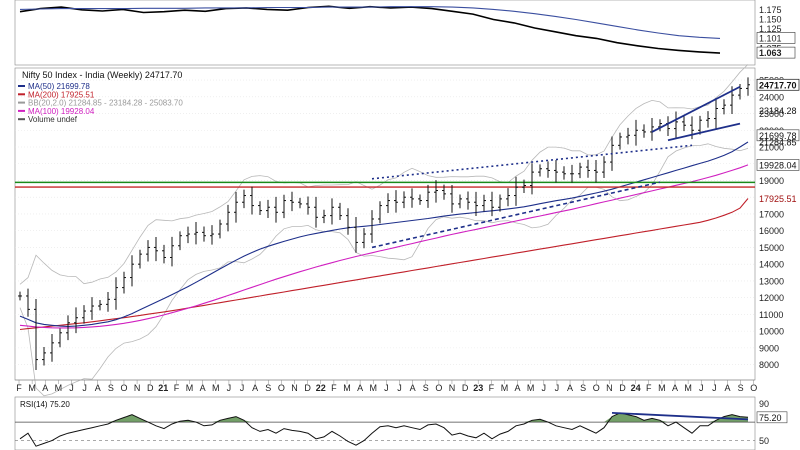 The image size is (800, 450). What do you see at coordinates (771, 97) in the screenshot?
I see `price-y-tick: 24000` at bounding box center [771, 97].